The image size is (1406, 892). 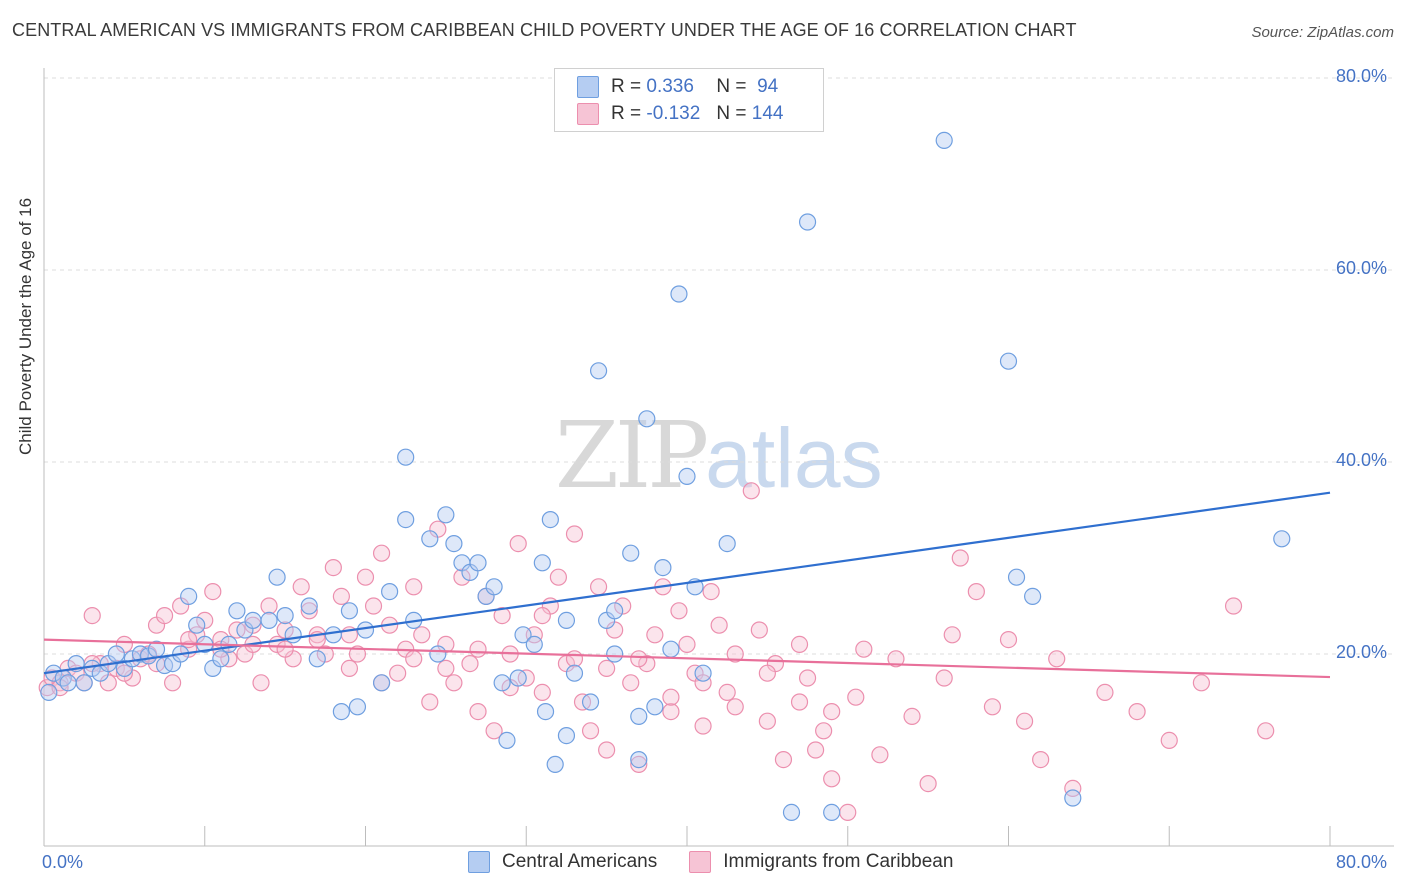 I want to click on watermark-atlas: atlas, so click(x=794, y=458).